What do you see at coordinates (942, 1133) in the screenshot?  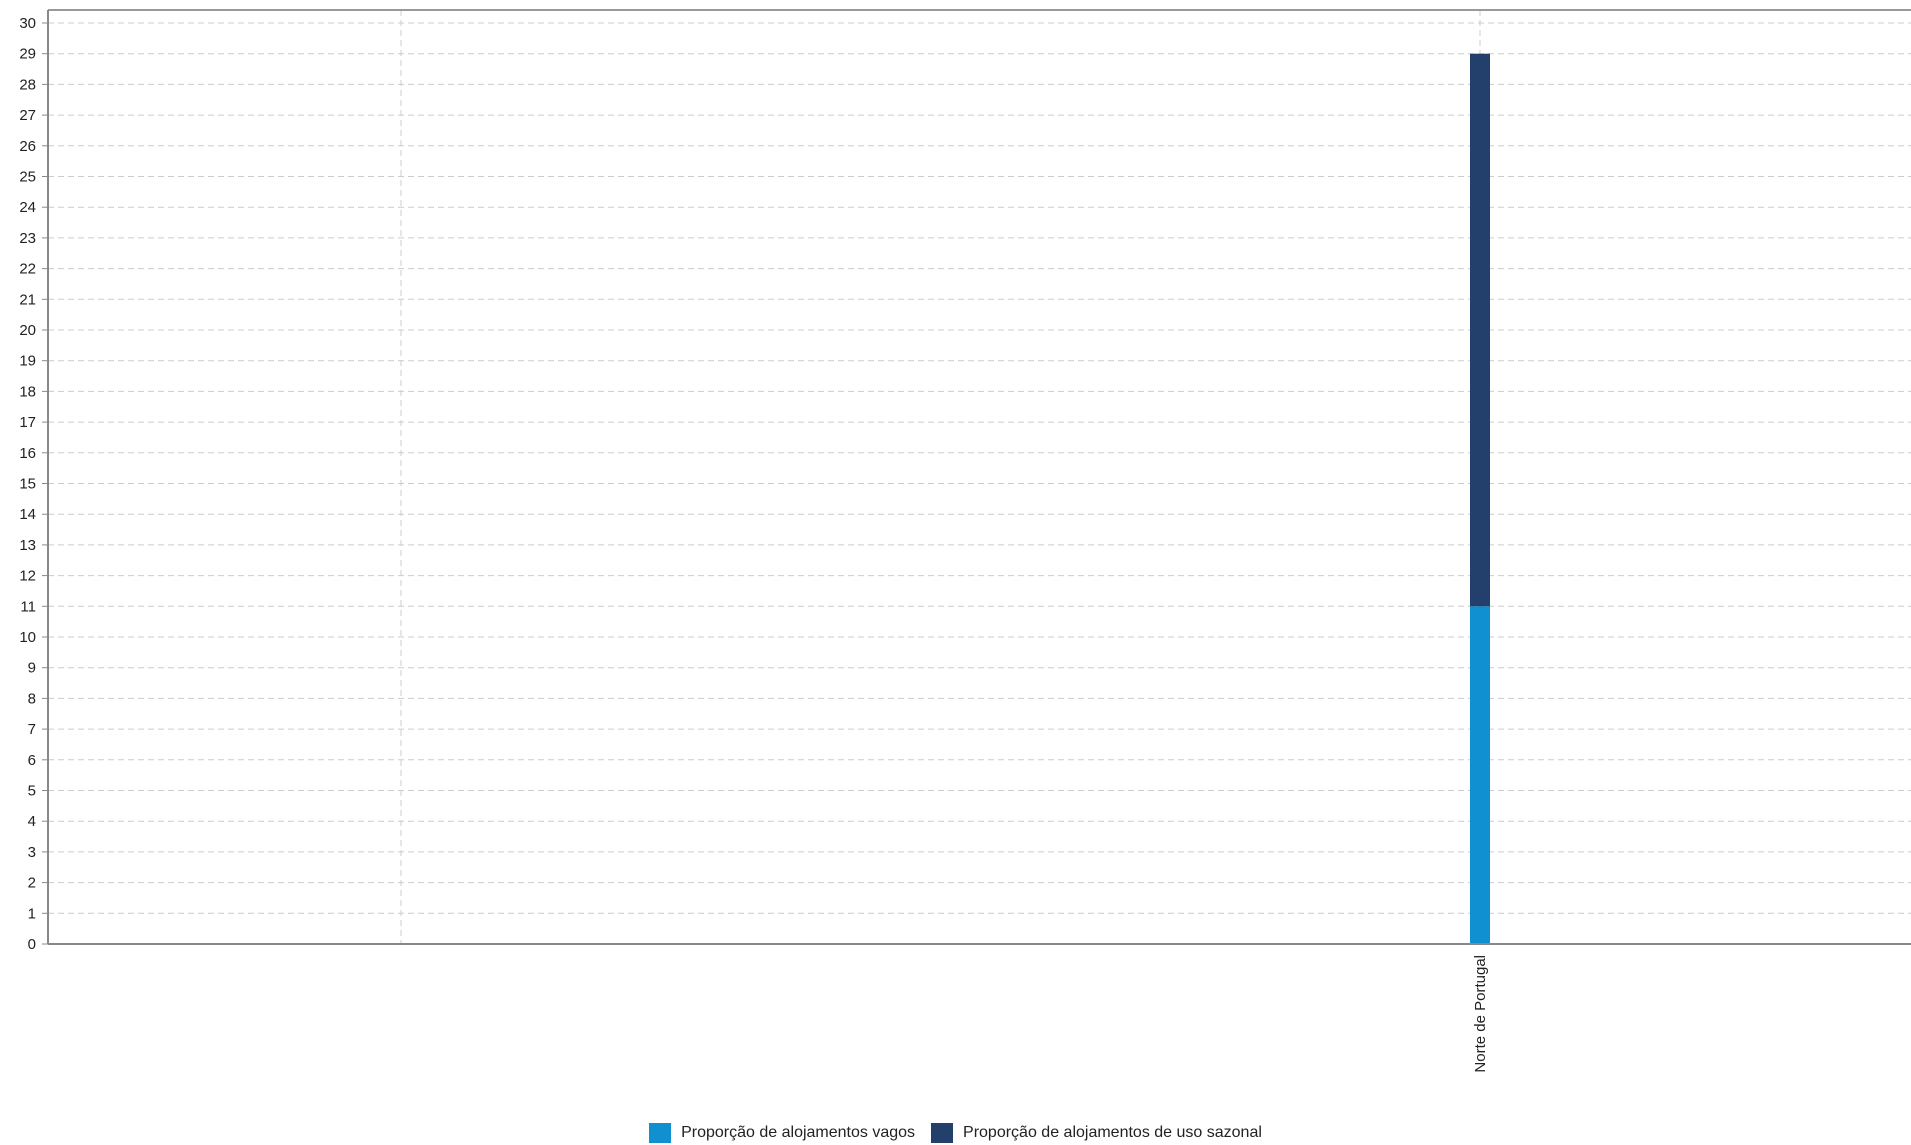 I see `legend-swatch-sazonal` at bounding box center [942, 1133].